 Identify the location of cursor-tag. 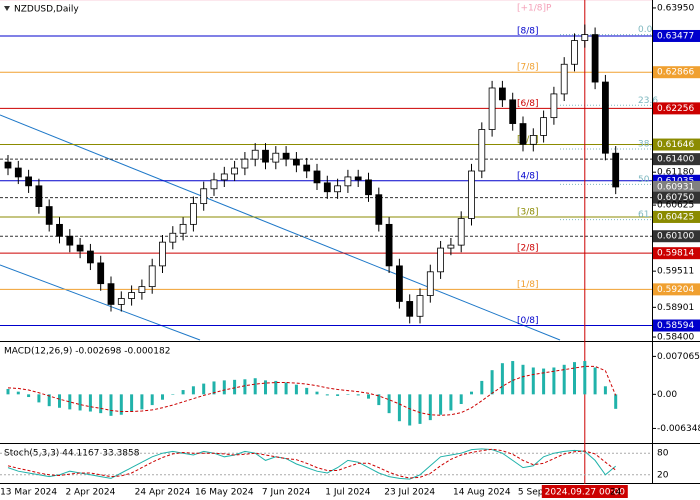
(584, 491).